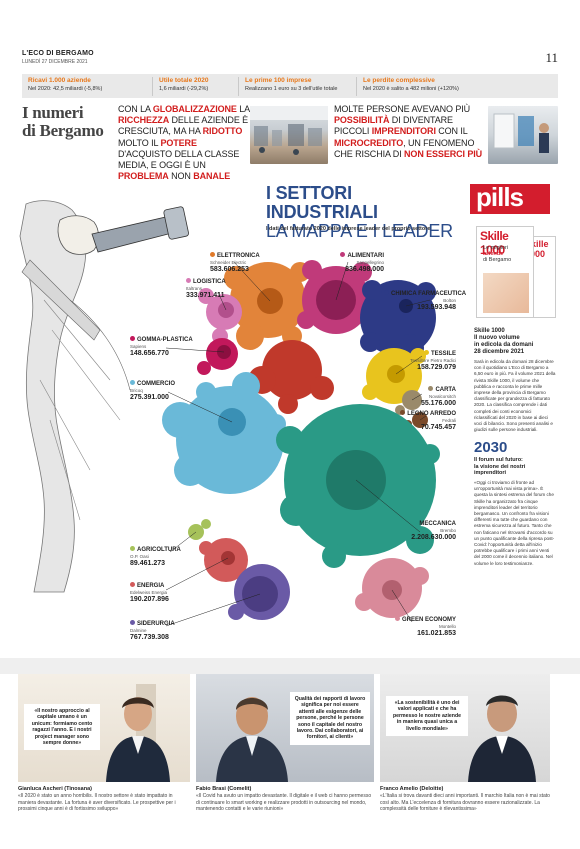 The height and width of the screenshot is (849, 580). I want to click on sector-company: Novalcorsitch, so click(442, 396).